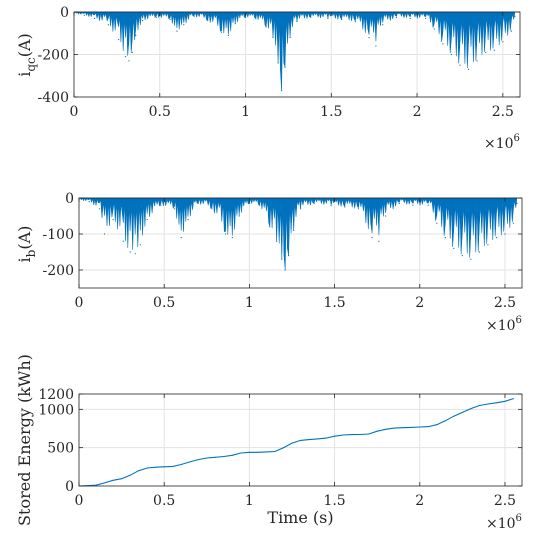 This screenshot has height=550, width=544. What do you see at coordinates (298, 234) in the screenshot?
I see `chart2-series-area` at bounding box center [298, 234].